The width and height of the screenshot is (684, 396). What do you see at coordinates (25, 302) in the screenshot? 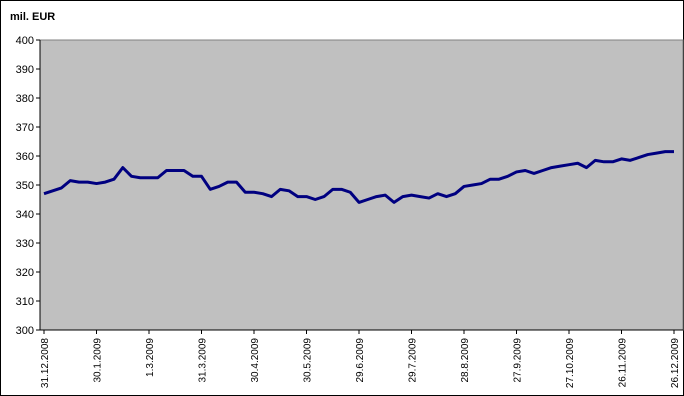
I see `y-tick-label: 310` at bounding box center [25, 302].